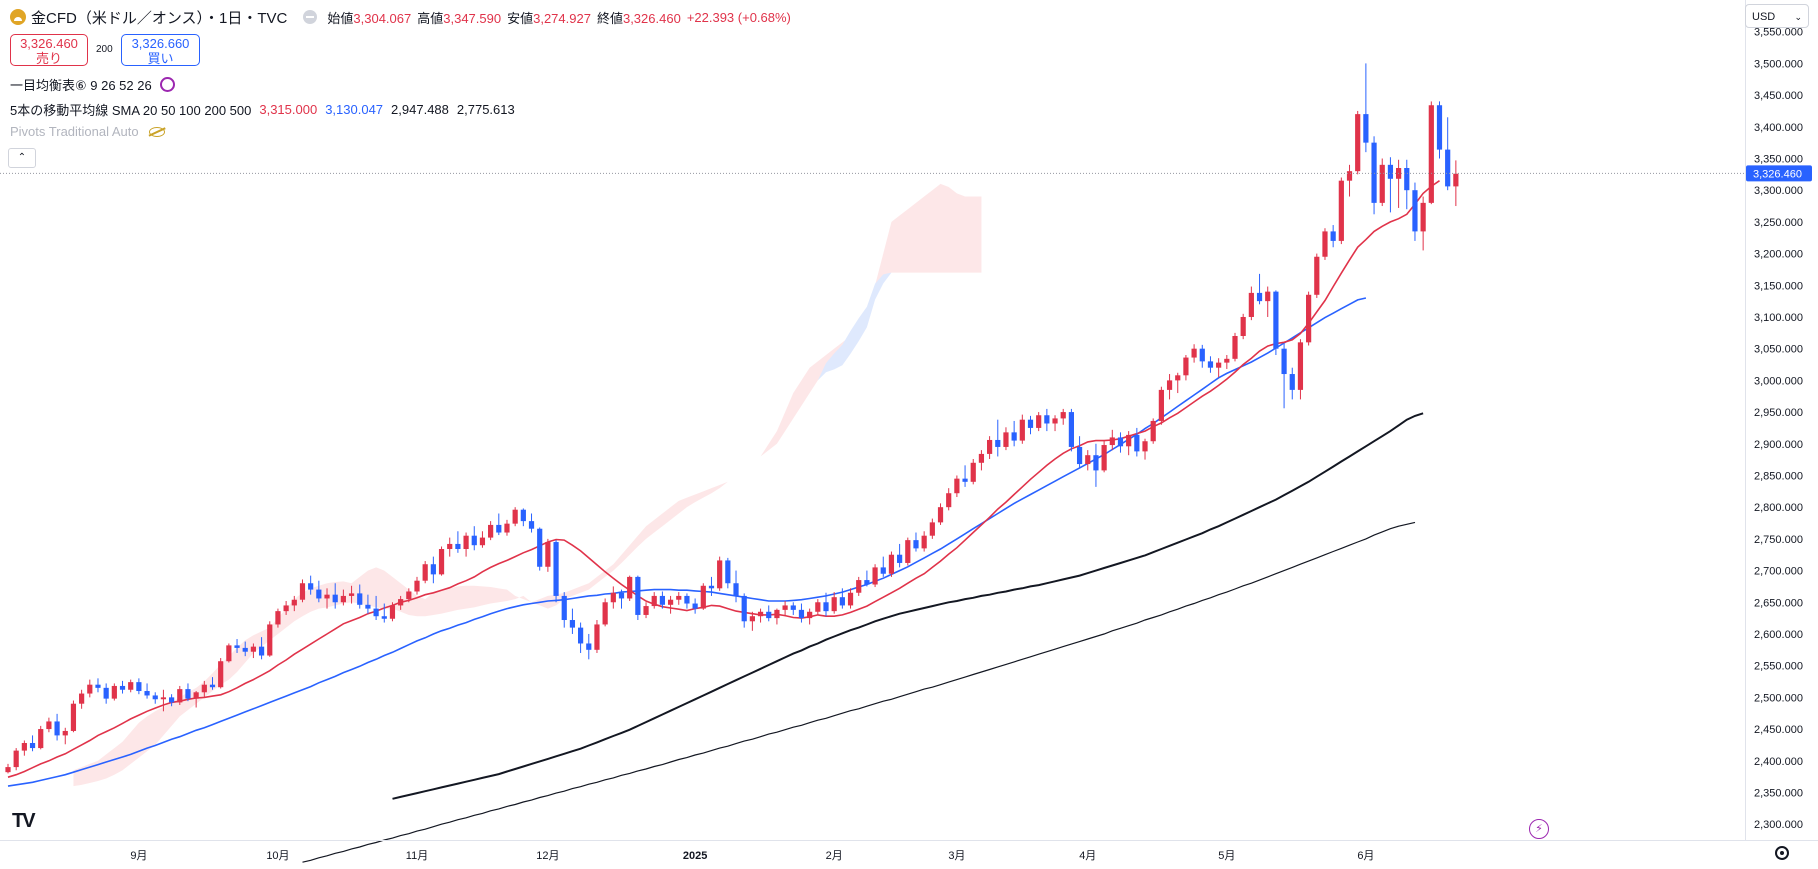 The height and width of the screenshot is (869, 1818). What do you see at coordinates (1782, 853) in the screenshot?
I see `gear-icon` at bounding box center [1782, 853].